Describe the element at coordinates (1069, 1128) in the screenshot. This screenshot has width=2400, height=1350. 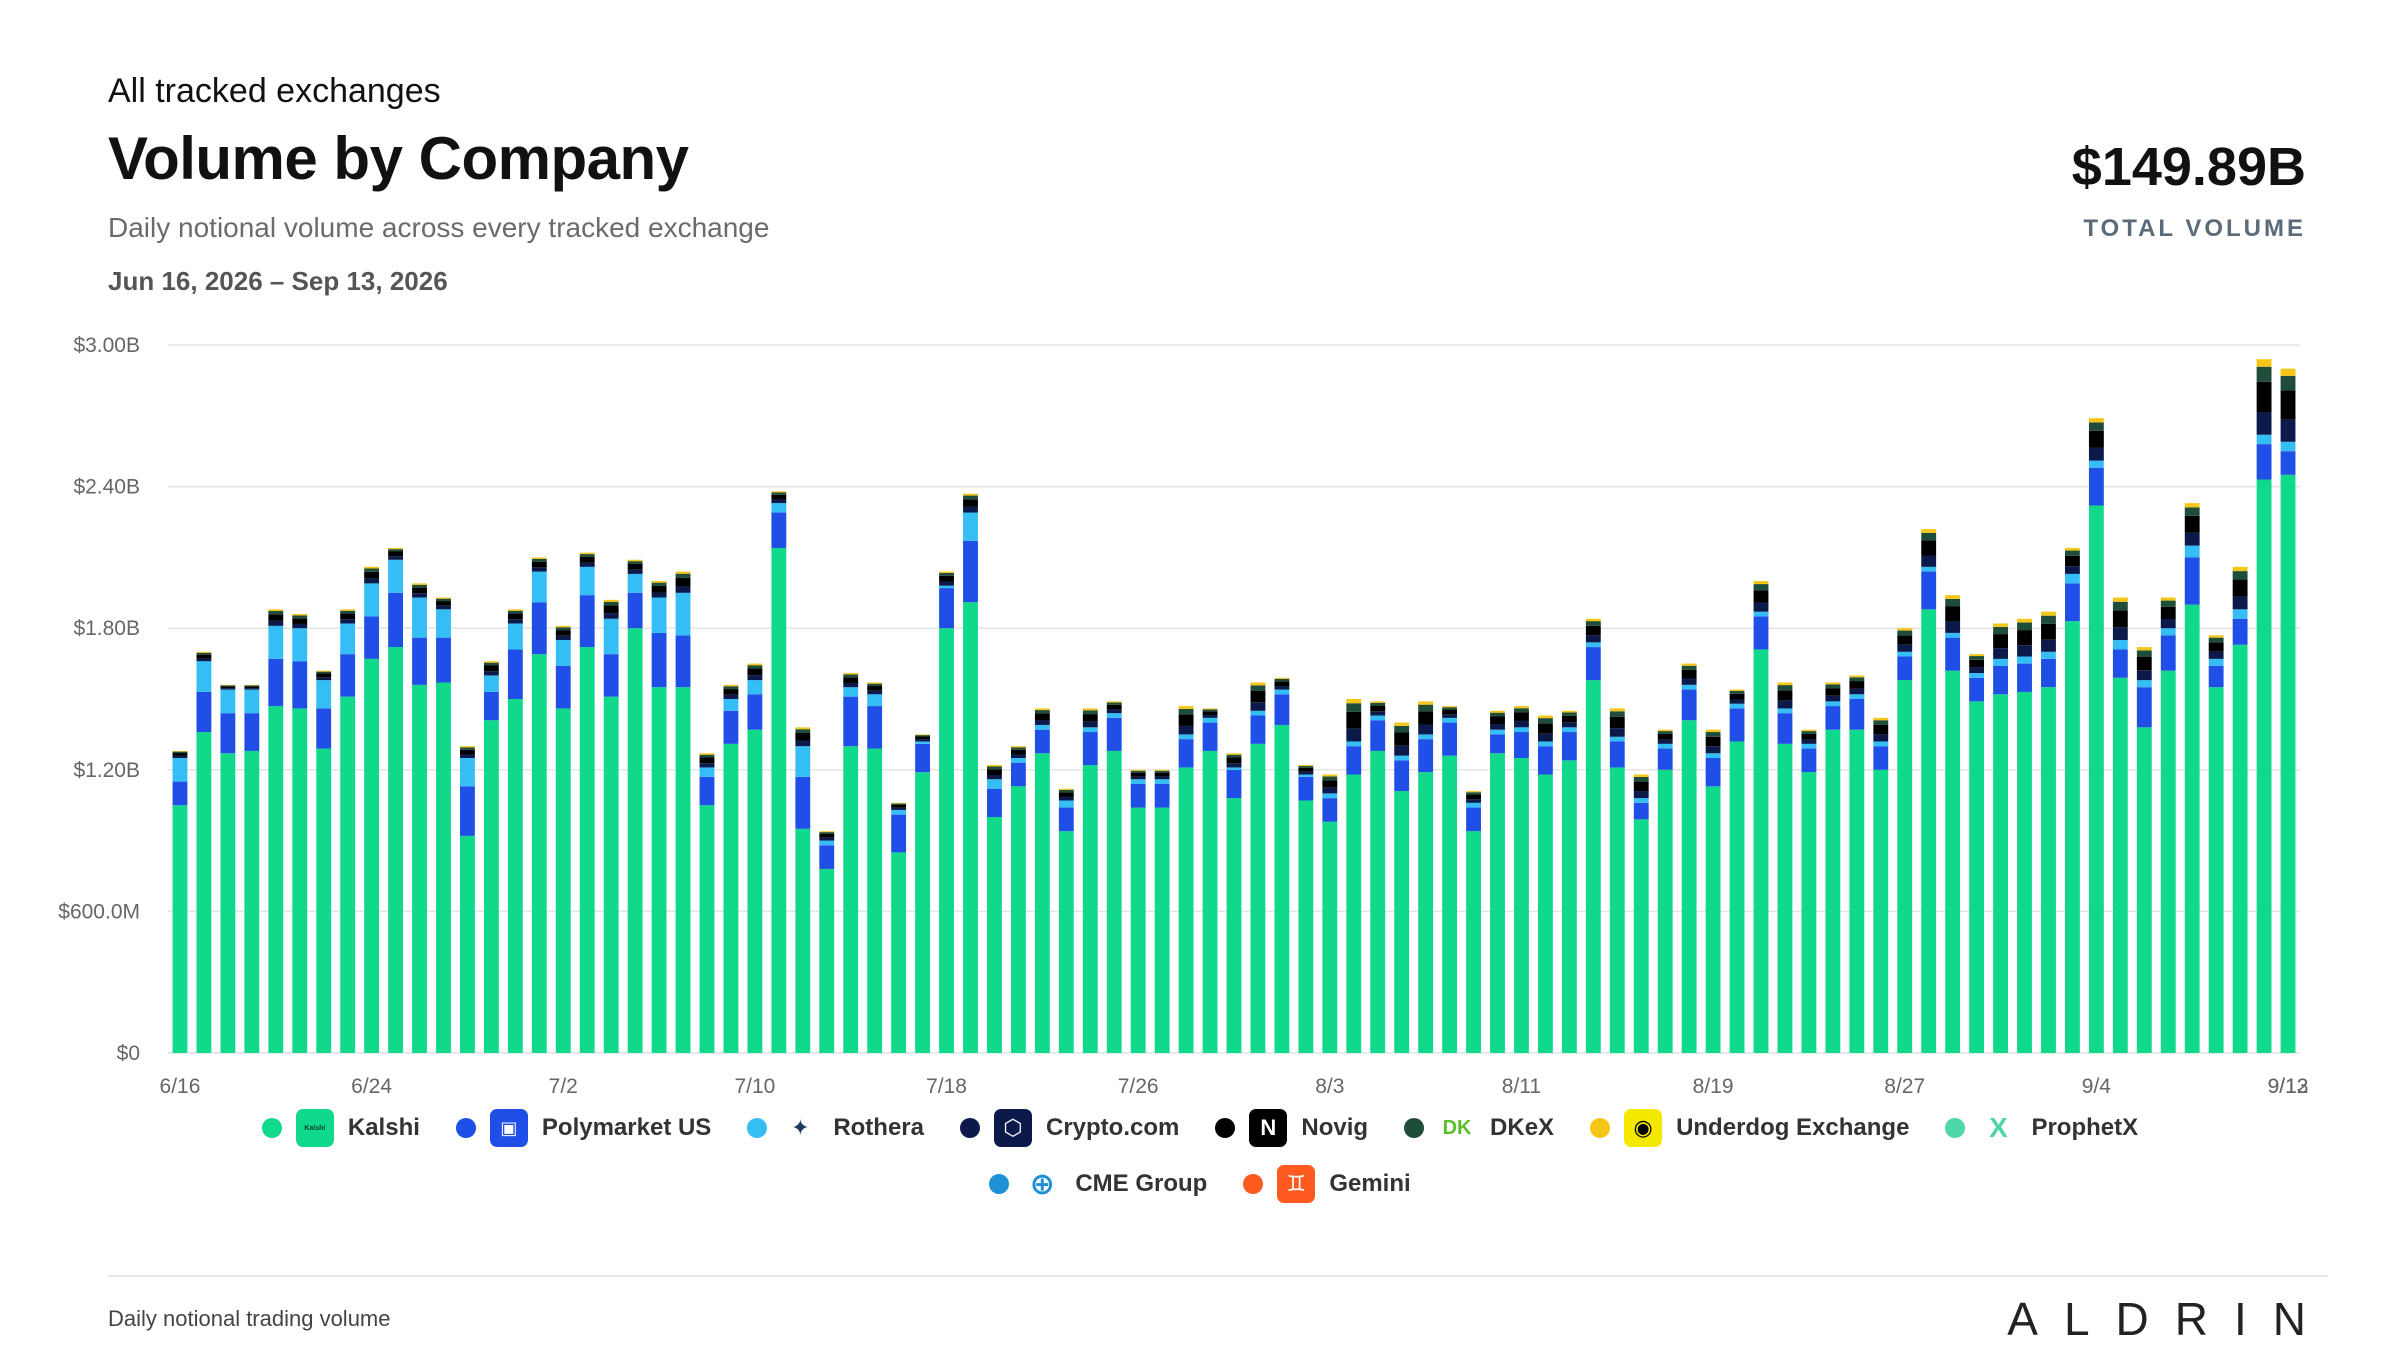
I see `legend-item-crypto-com: ⬡ Crypto.com` at that location.